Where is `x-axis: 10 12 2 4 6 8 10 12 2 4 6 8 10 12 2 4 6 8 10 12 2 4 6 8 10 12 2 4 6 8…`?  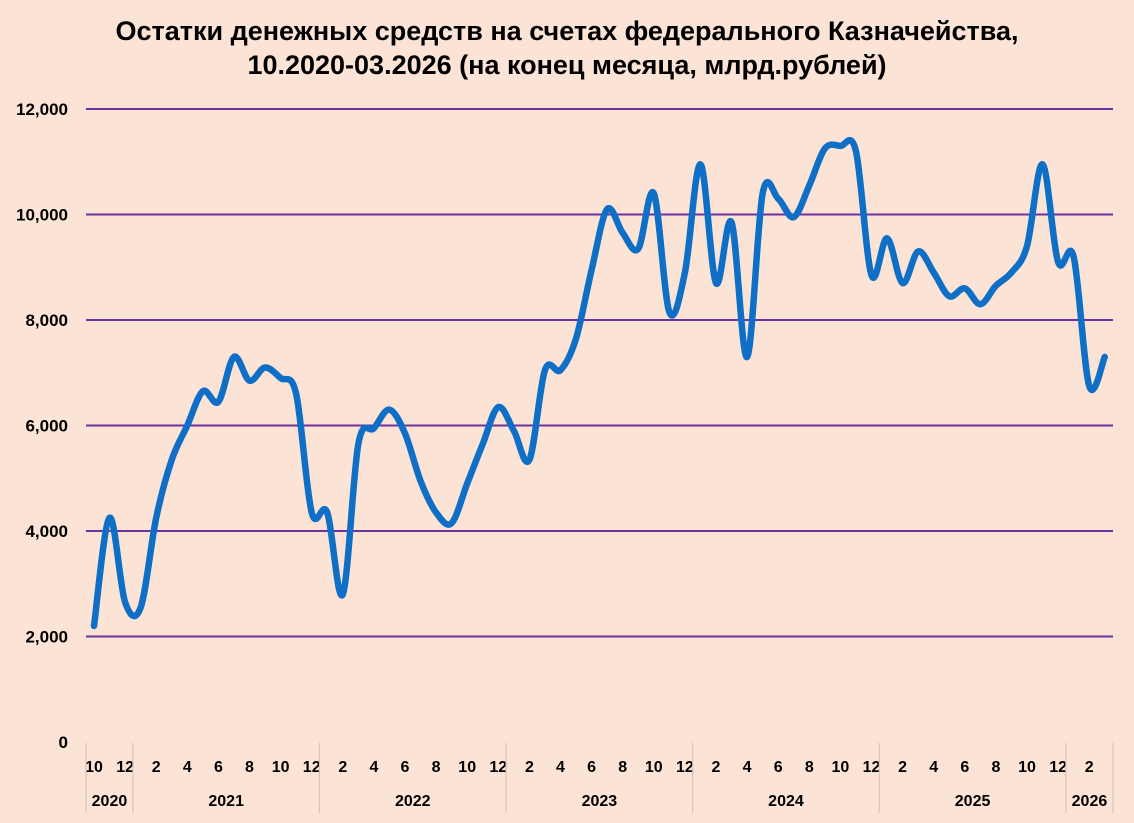
x-axis: 10 12 2 4 6 8 10 12 2 4 6 8 10 12 2 4 6 8 10 12 2 4 6 8 10 12 2 4 6 8… is located at coordinates (599, 778).